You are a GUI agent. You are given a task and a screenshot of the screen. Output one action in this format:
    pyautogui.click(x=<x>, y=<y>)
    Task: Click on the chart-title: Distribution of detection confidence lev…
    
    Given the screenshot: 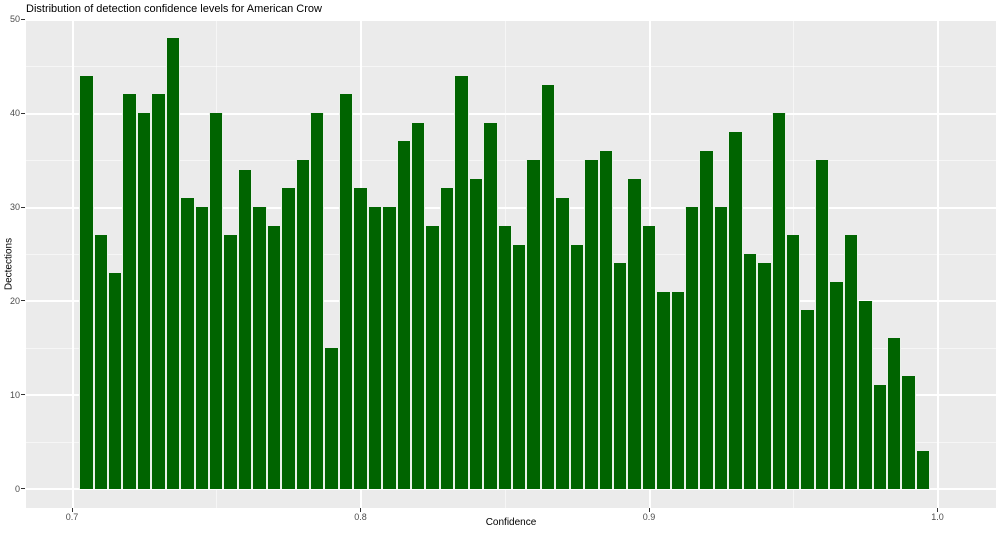 What is the action you would take?
    pyautogui.click(x=174, y=9)
    